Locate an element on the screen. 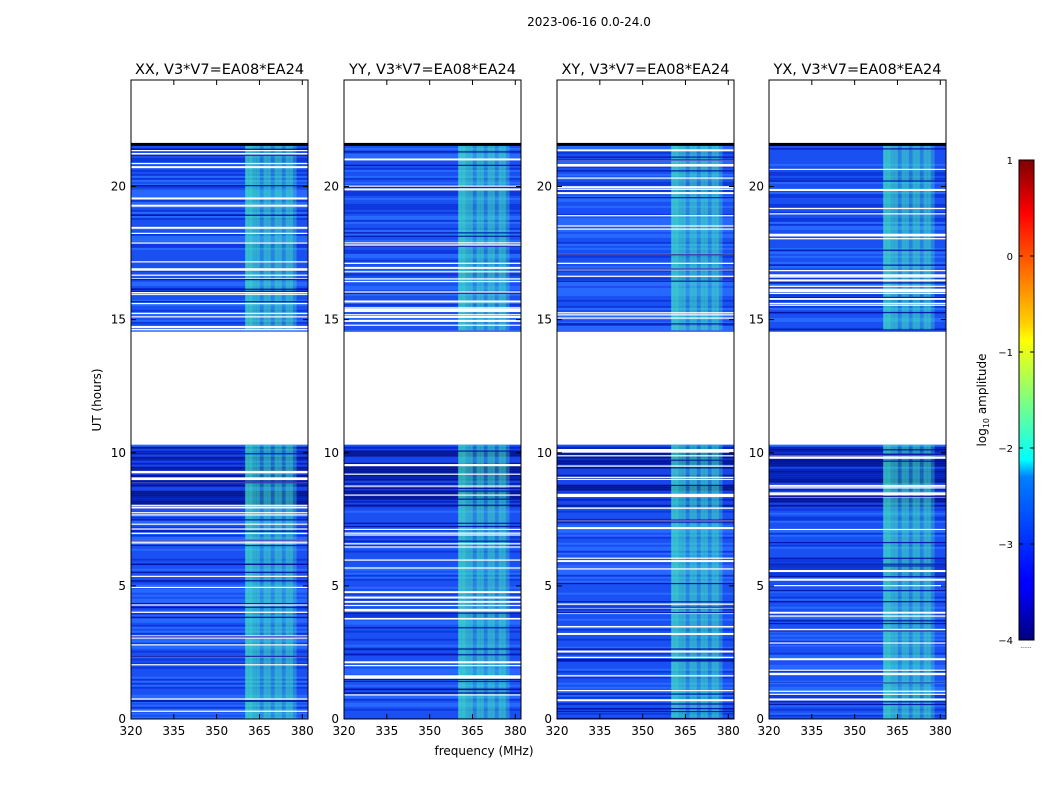  colorbar-label-tail: amplitude is located at coordinates (982, 386).